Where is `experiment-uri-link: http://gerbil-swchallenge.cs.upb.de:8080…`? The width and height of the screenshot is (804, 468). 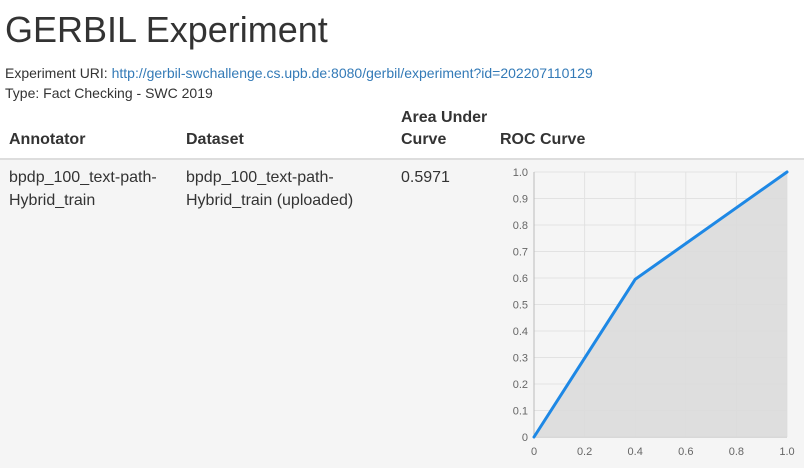
experiment-uri-link: http://gerbil-swchallenge.cs.upb.de:8080… is located at coordinates (352, 73).